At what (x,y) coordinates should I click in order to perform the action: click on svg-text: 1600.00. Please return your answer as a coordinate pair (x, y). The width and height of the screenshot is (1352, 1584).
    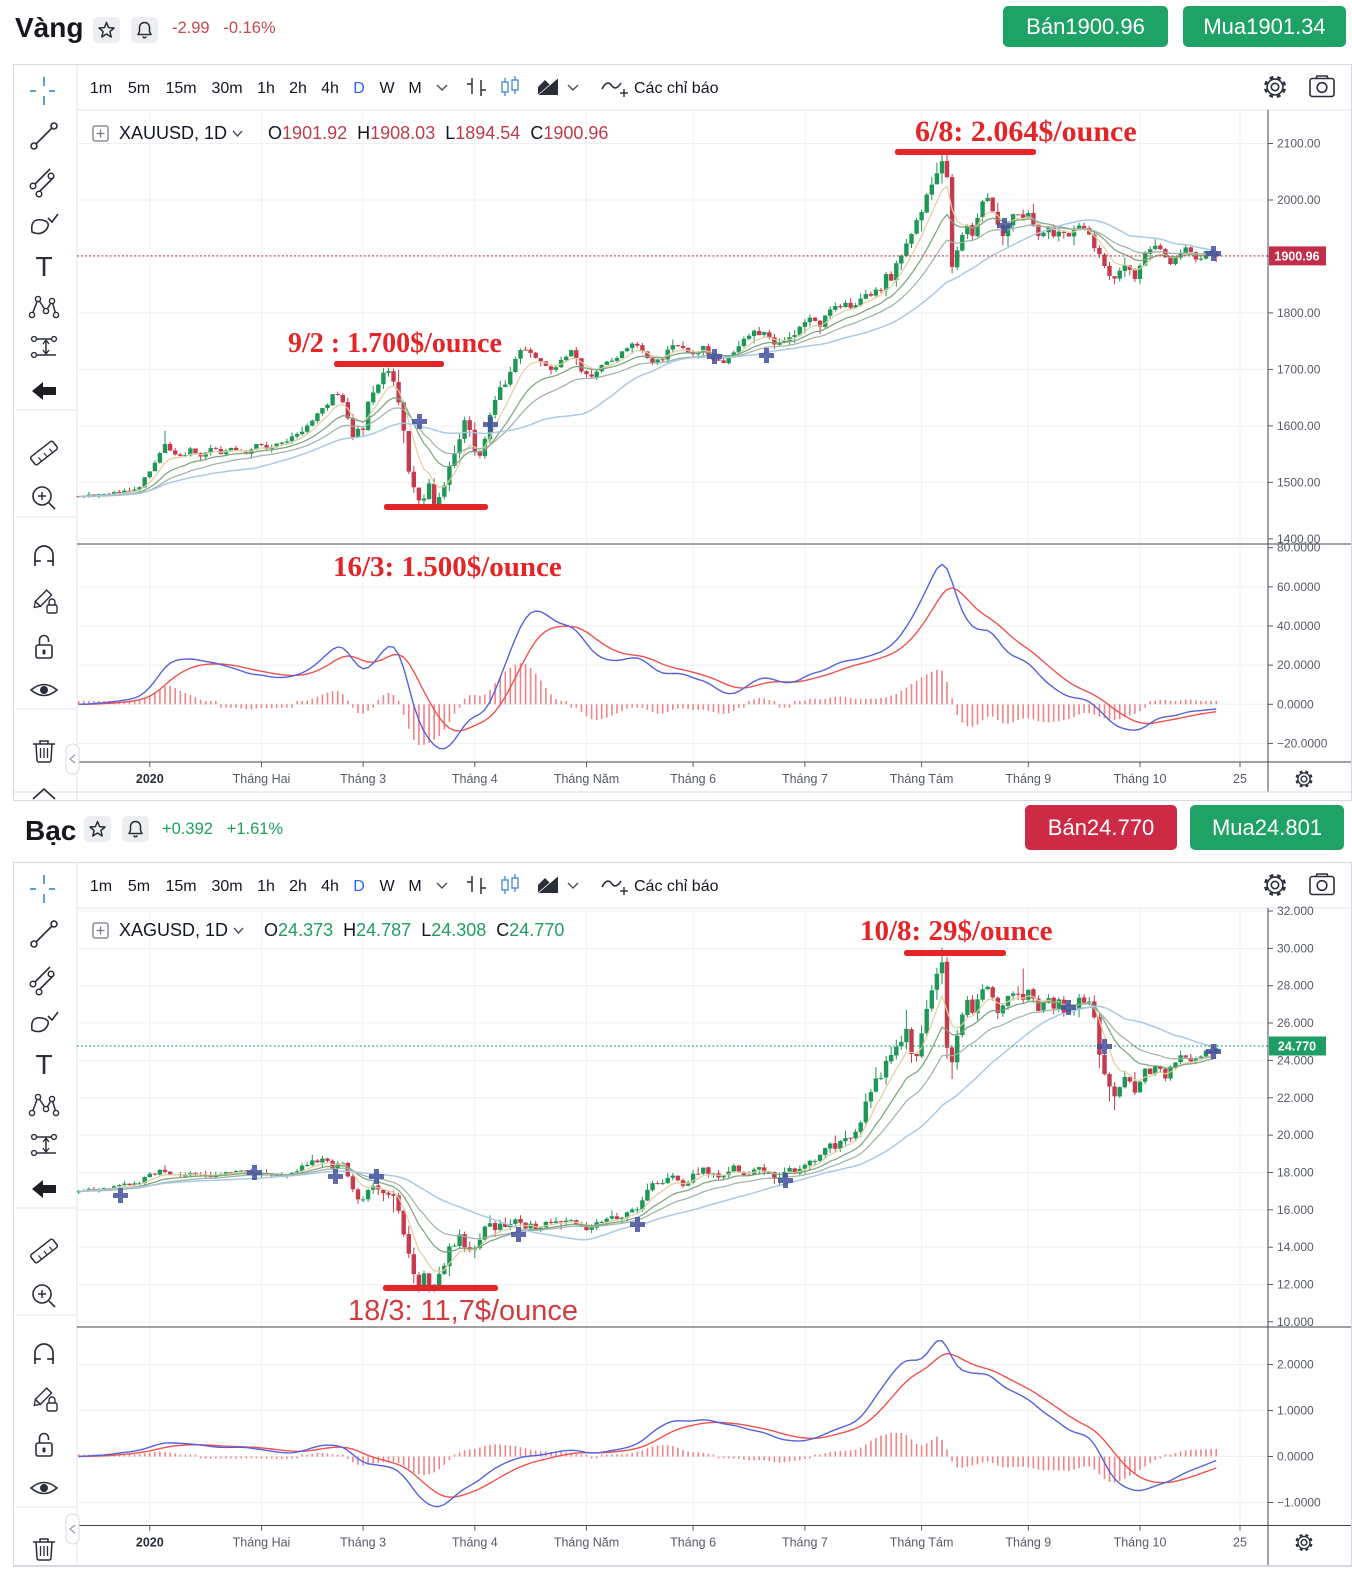
    Looking at the image, I should click on (1299, 426).